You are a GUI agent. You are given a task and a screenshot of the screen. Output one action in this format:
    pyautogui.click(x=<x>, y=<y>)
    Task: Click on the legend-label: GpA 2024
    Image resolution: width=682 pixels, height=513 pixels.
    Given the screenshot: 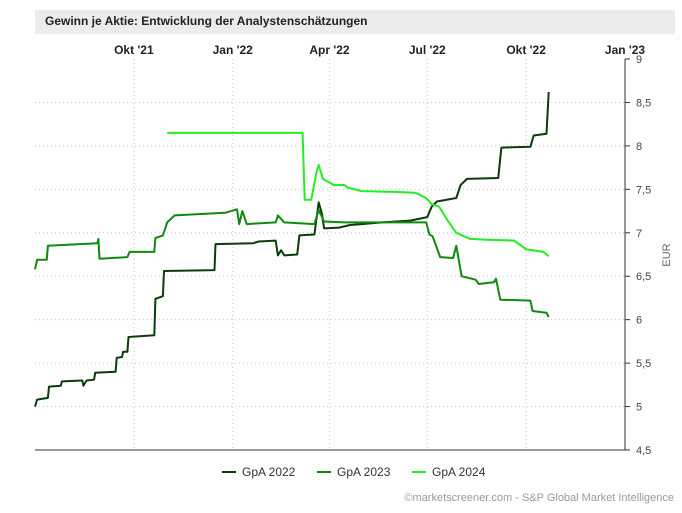 What is the action you would take?
    pyautogui.click(x=459, y=472)
    